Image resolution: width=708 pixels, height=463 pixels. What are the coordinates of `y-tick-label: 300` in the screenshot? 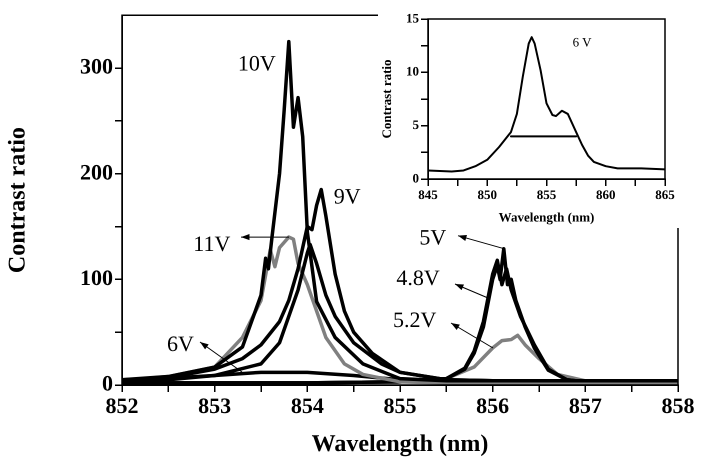 It's located at (96, 66).